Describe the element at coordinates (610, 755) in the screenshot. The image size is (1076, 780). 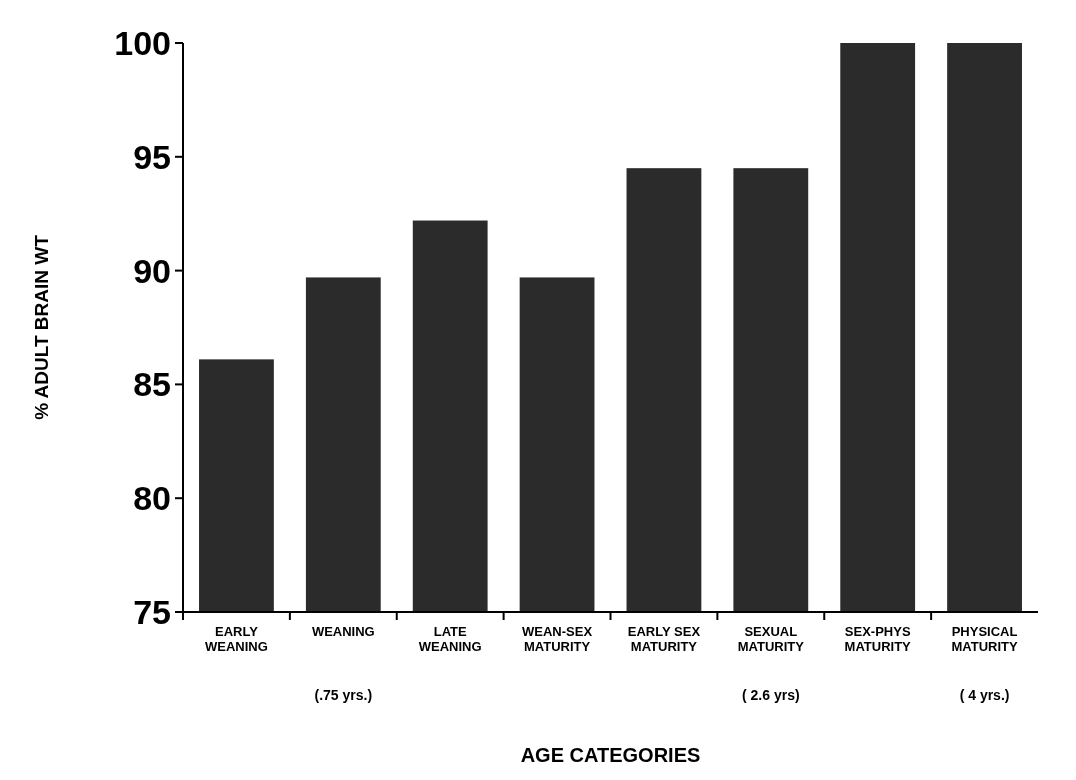
I see `x-axis-title: AGE CATEGORIES` at that location.